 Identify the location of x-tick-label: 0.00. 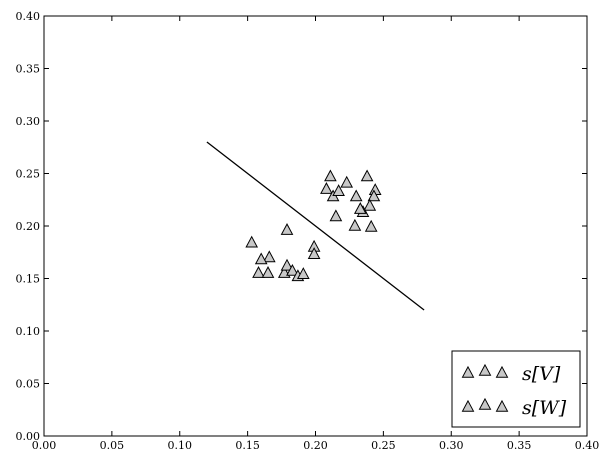
(44, 445).